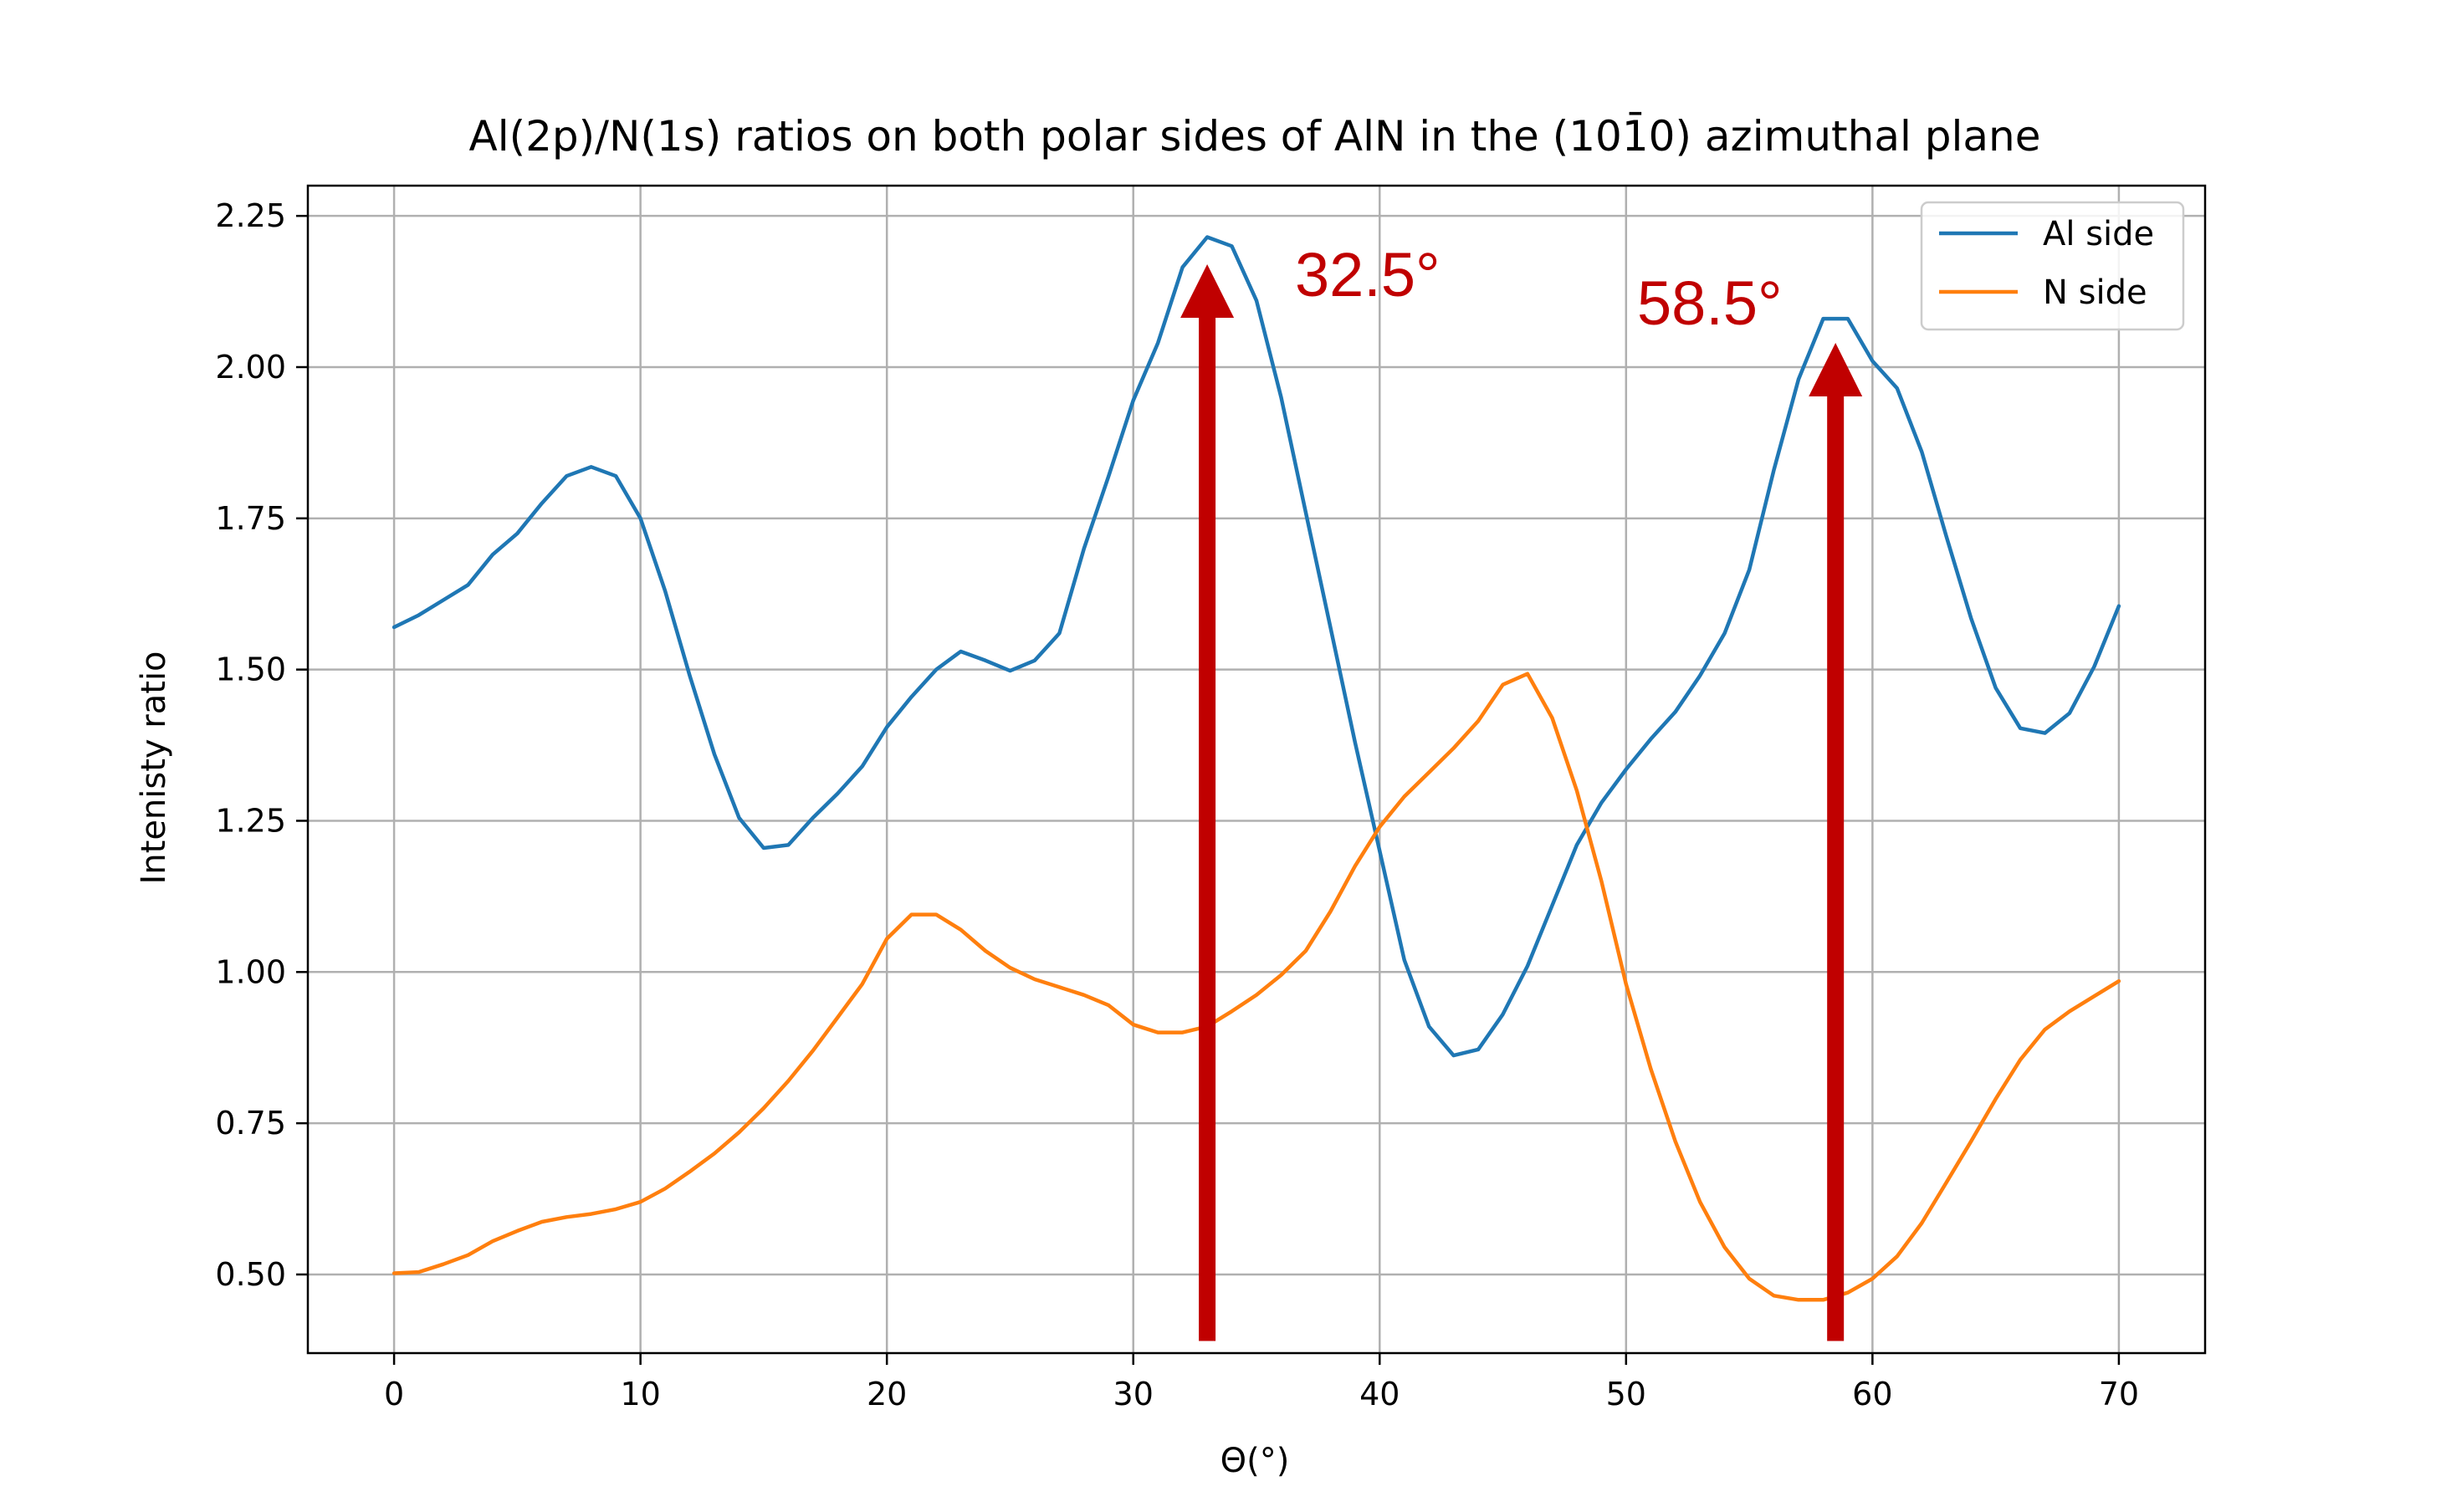 This screenshot has height=1512, width=2441. What do you see at coordinates (2052, 266) in the screenshot?
I see `legend: Al side N side` at bounding box center [2052, 266].